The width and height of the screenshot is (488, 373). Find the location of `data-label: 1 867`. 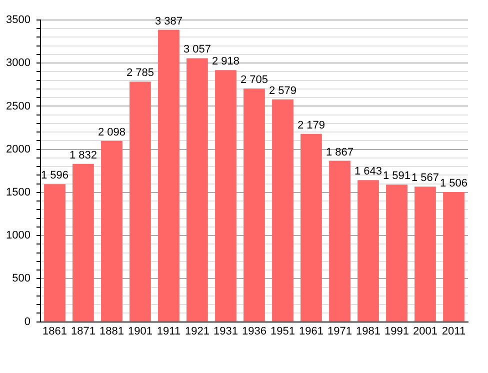

data-label: 1 867 is located at coordinates (340, 152).